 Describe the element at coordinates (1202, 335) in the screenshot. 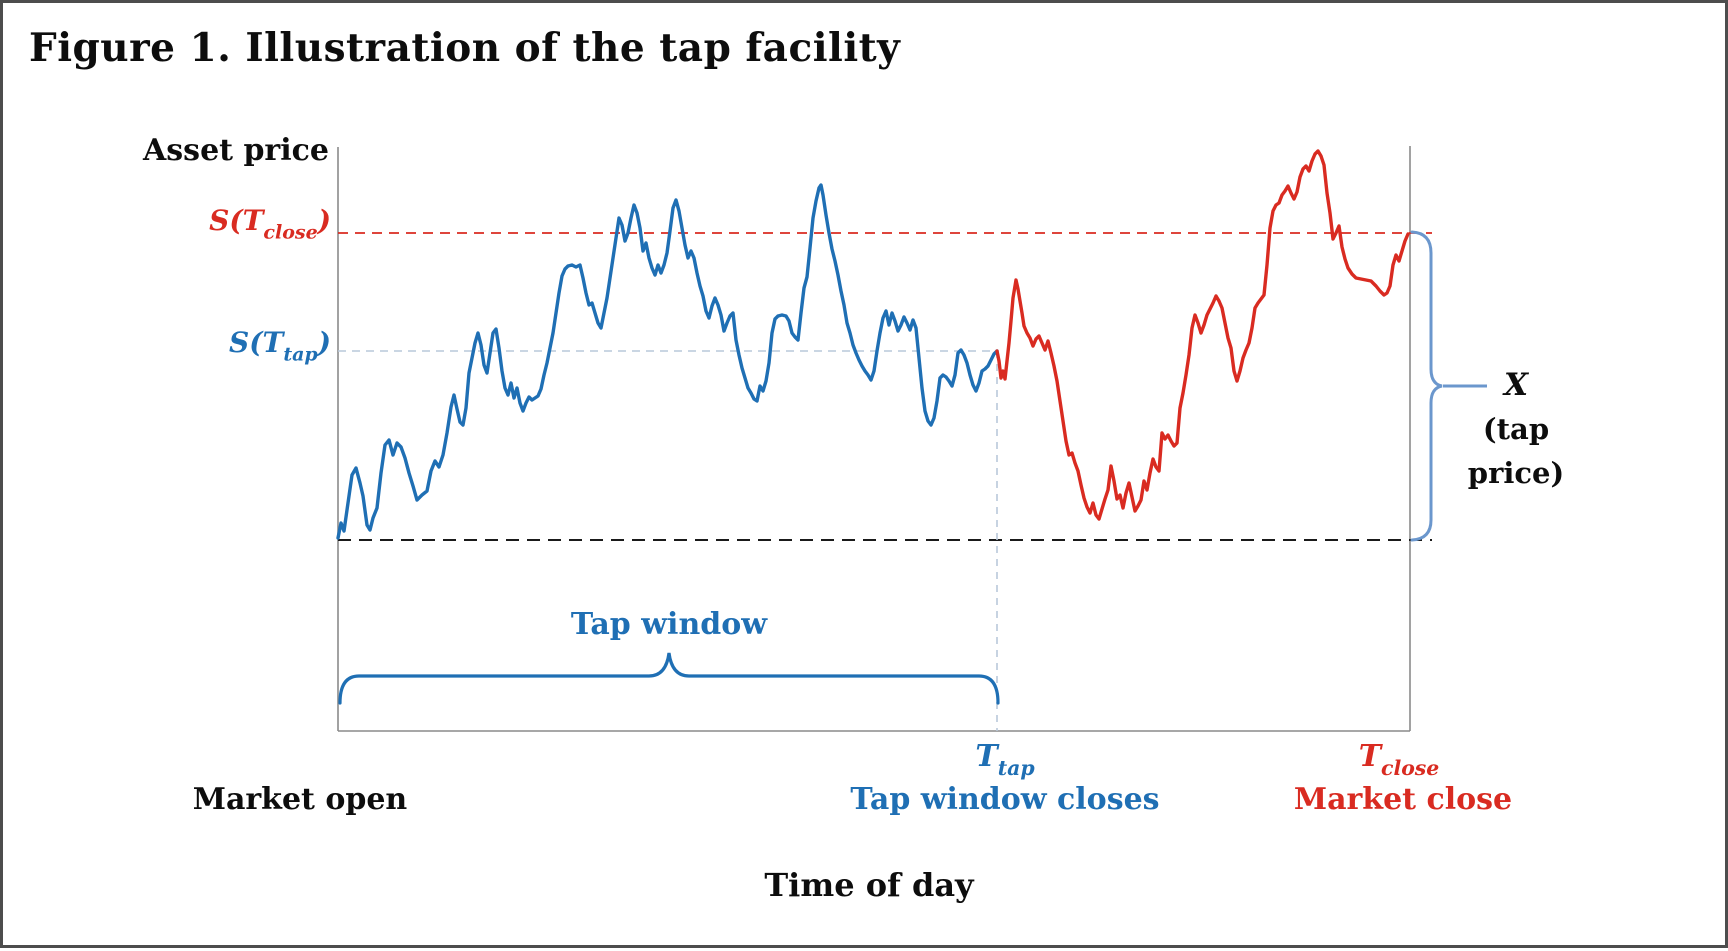

I see `asset-price-path-post-tap` at that location.